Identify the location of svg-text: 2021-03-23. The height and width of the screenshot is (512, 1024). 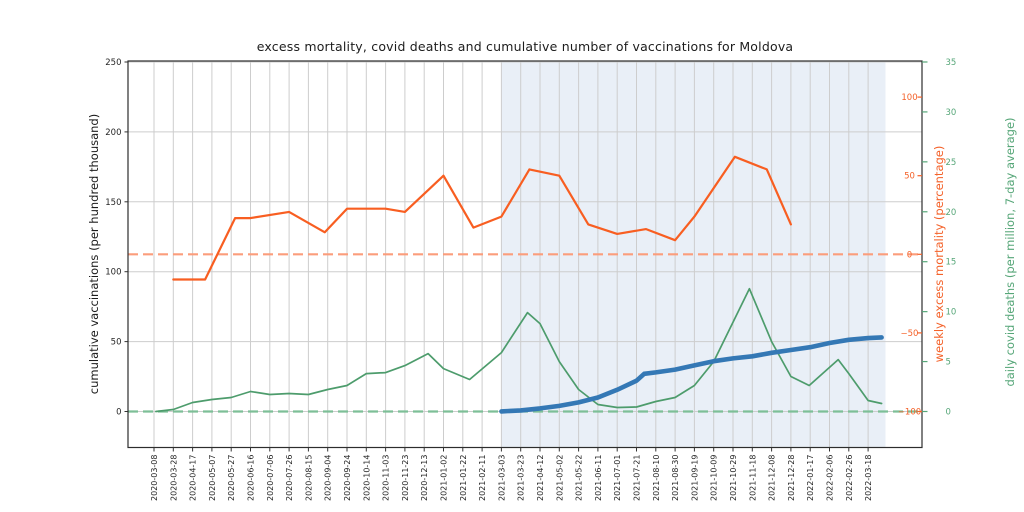
(521, 478).